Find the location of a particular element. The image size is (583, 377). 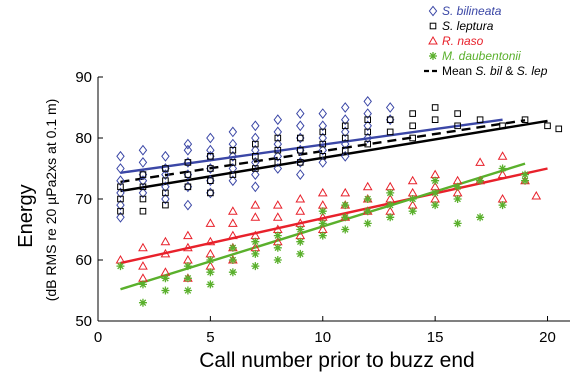

y-tick-label: 50 is located at coordinates (83, 321).